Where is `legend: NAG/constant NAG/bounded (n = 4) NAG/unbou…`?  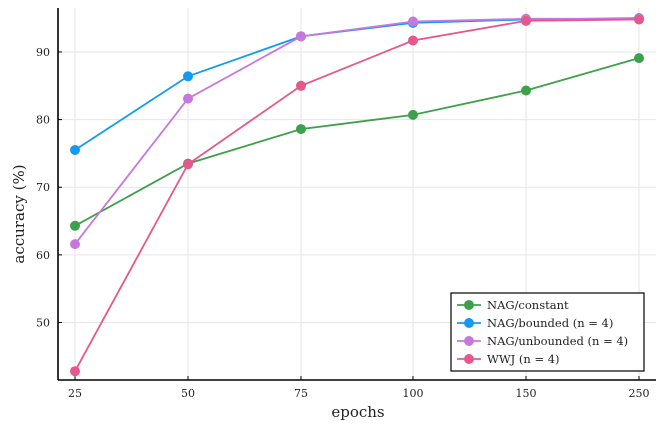
legend: NAG/constant NAG/bounded (n = 4) NAG/unbou… is located at coordinates (547, 332).